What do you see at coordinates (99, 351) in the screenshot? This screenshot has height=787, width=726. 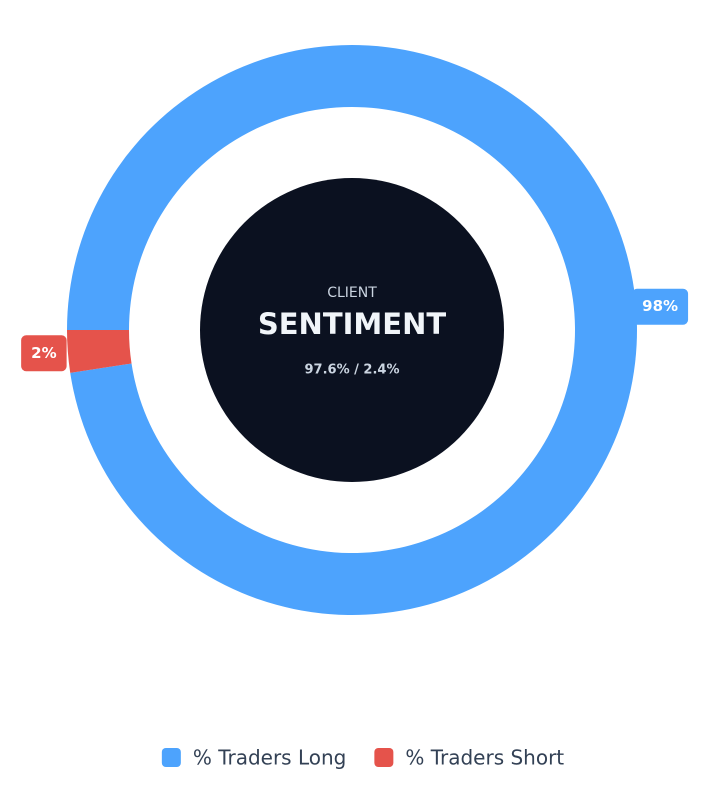 I see `doughnut-segment` at bounding box center [99, 351].